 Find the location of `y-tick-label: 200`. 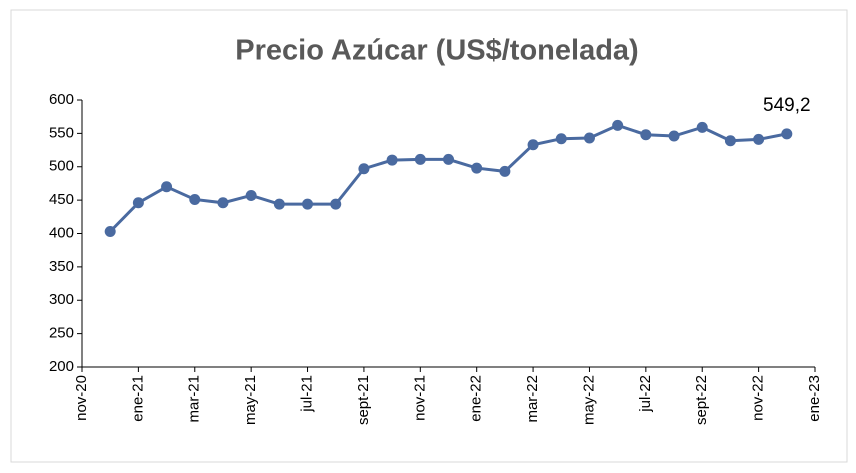

y-tick-label: 200 is located at coordinates (61, 366).